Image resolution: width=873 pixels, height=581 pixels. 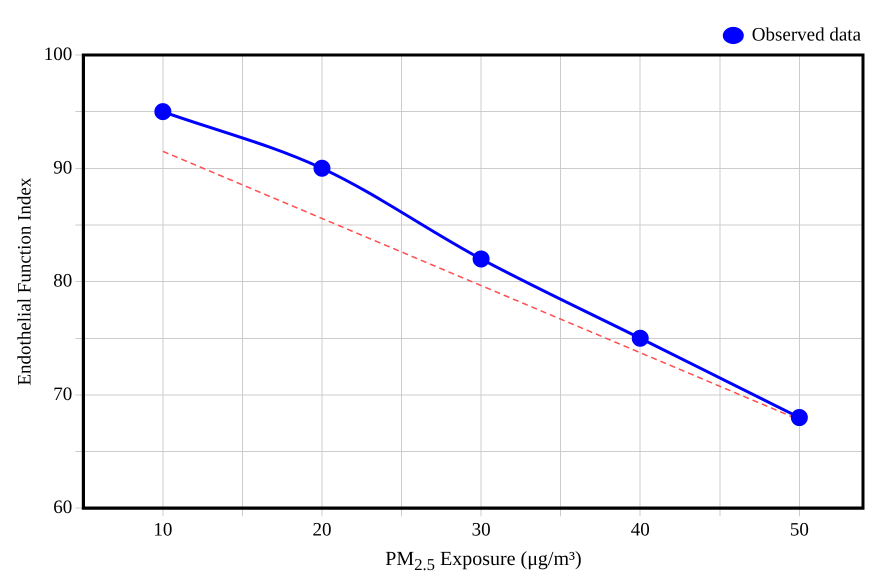 What do you see at coordinates (799, 530) in the screenshot?
I see `x-tick-label: 50` at bounding box center [799, 530].